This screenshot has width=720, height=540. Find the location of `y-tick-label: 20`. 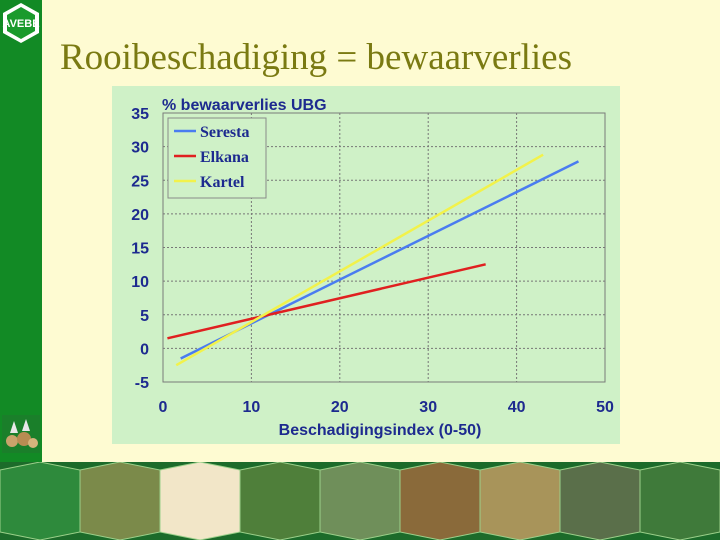

y-tick-label: 20 is located at coordinates (140, 215).